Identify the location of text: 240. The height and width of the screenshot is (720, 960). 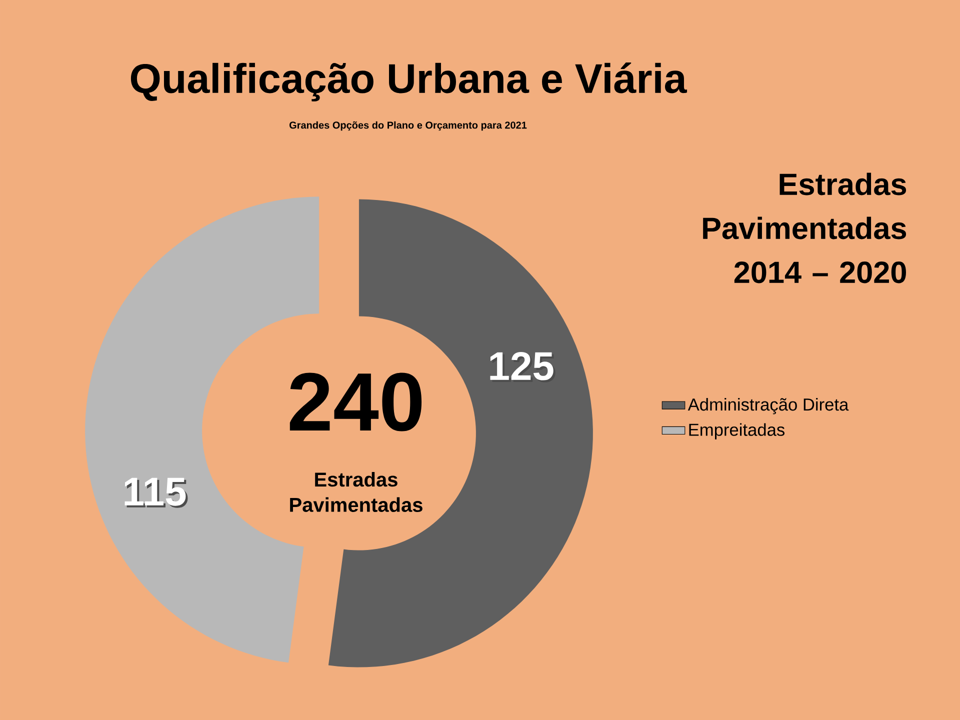
(356, 402).